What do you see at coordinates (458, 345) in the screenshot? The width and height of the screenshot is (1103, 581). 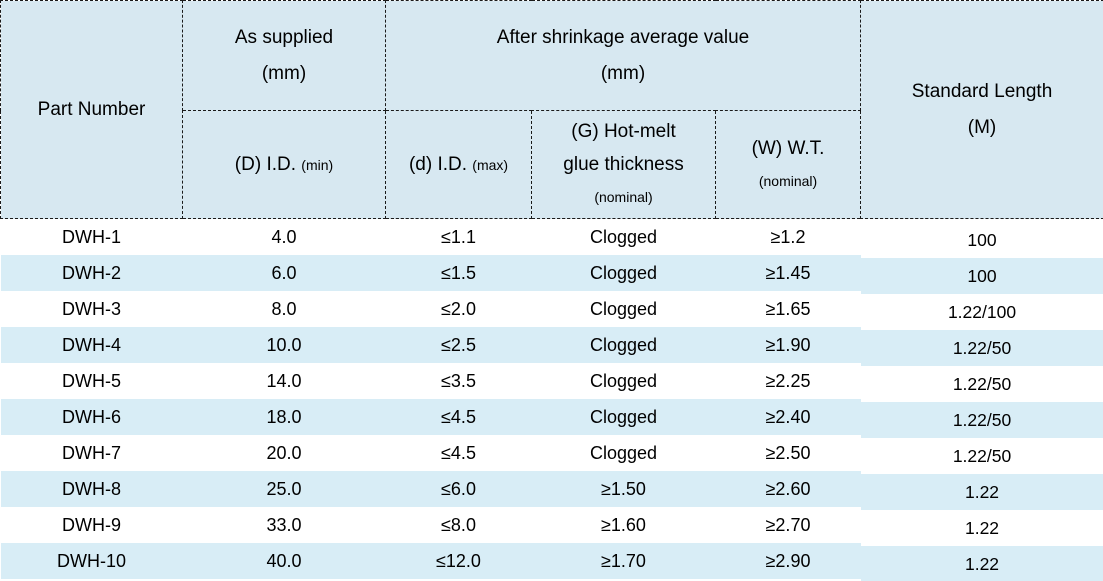 I see `cell-shrunk-id: ≤2.5` at bounding box center [458, 345].